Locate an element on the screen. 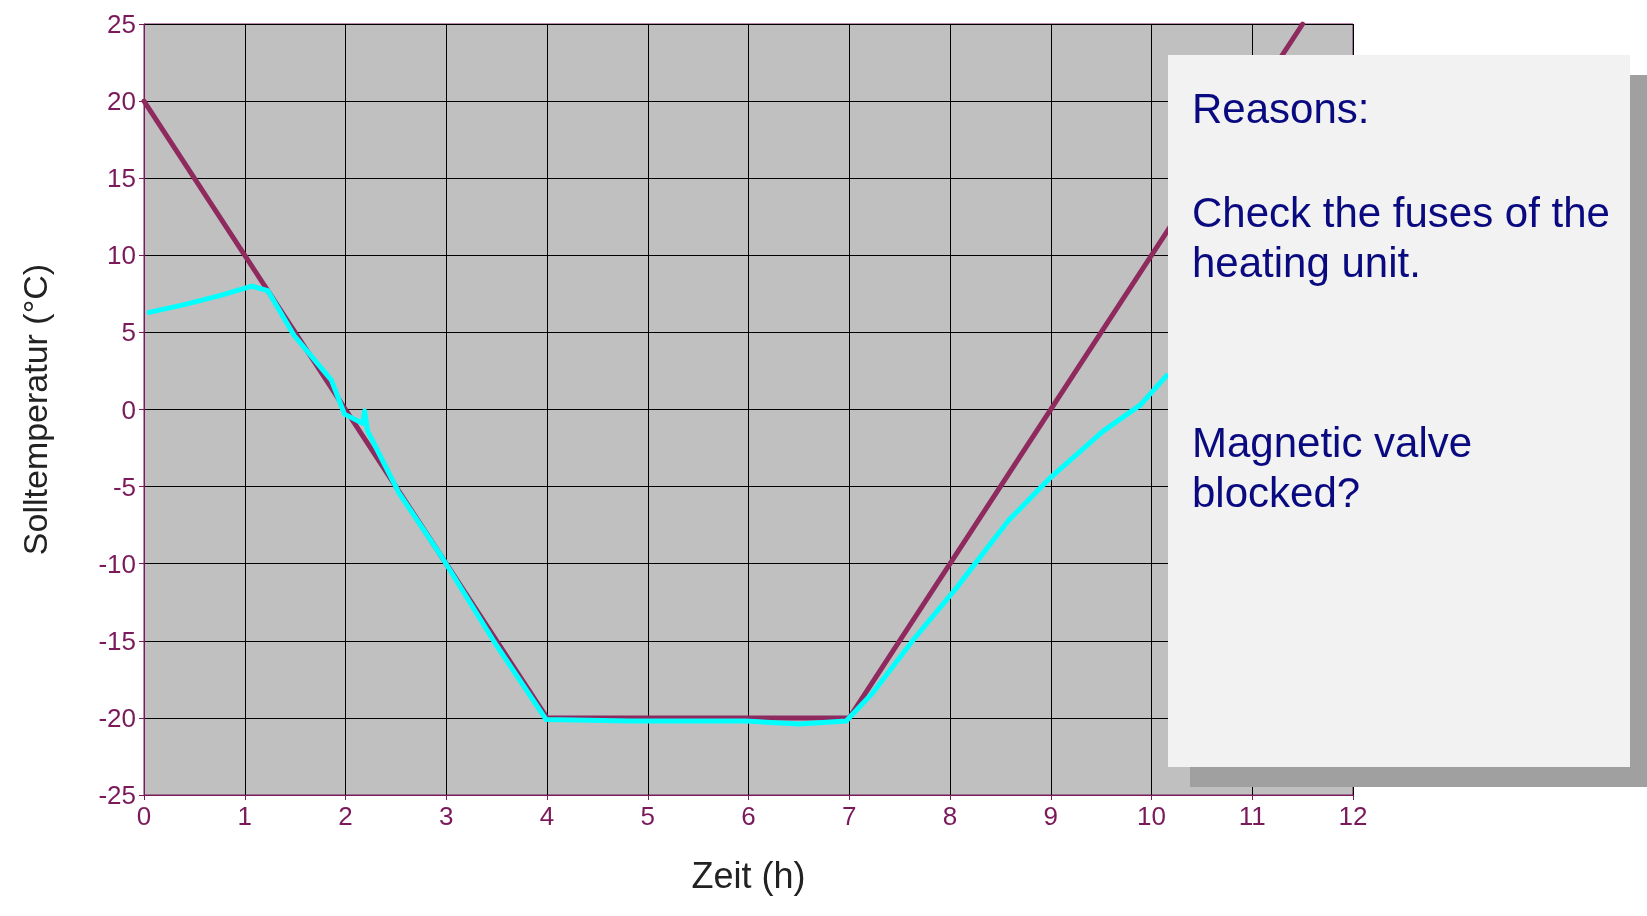 This screenshot has width=1647, height=916. x-tick-label: 9 is located at coordinates (1050, 816).